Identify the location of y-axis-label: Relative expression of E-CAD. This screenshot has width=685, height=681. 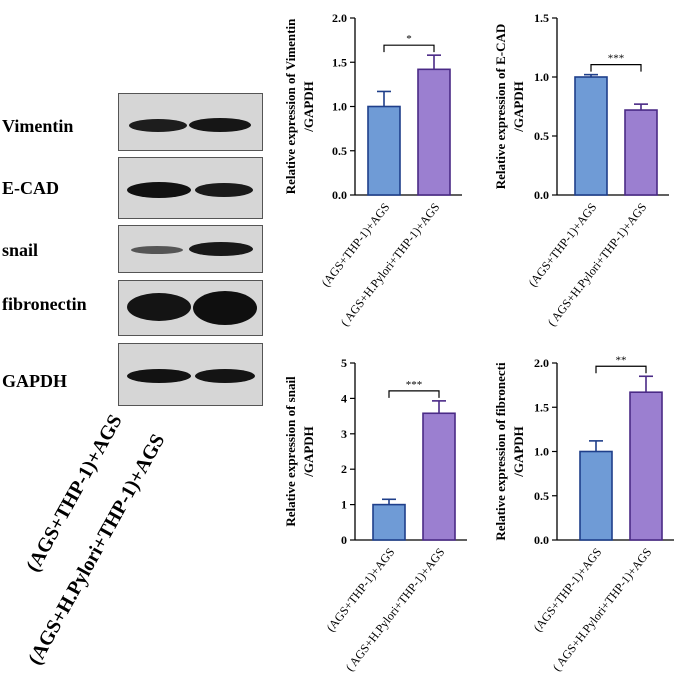
(500, 107).